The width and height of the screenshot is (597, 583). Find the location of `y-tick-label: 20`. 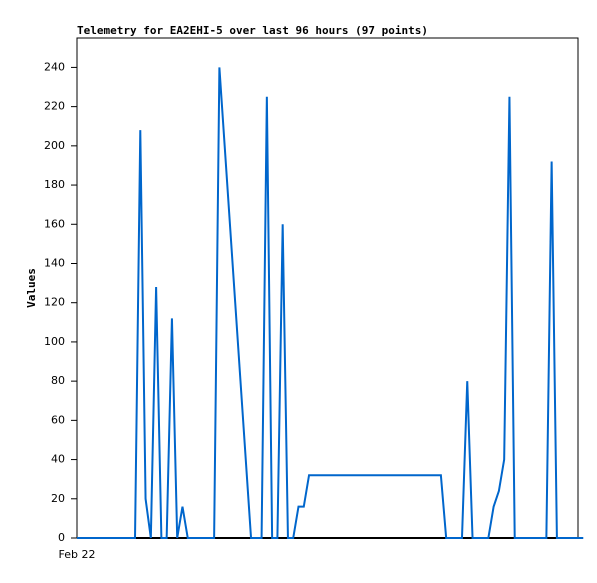

y-tick-label: 20 is located at coordinates (58, 498).